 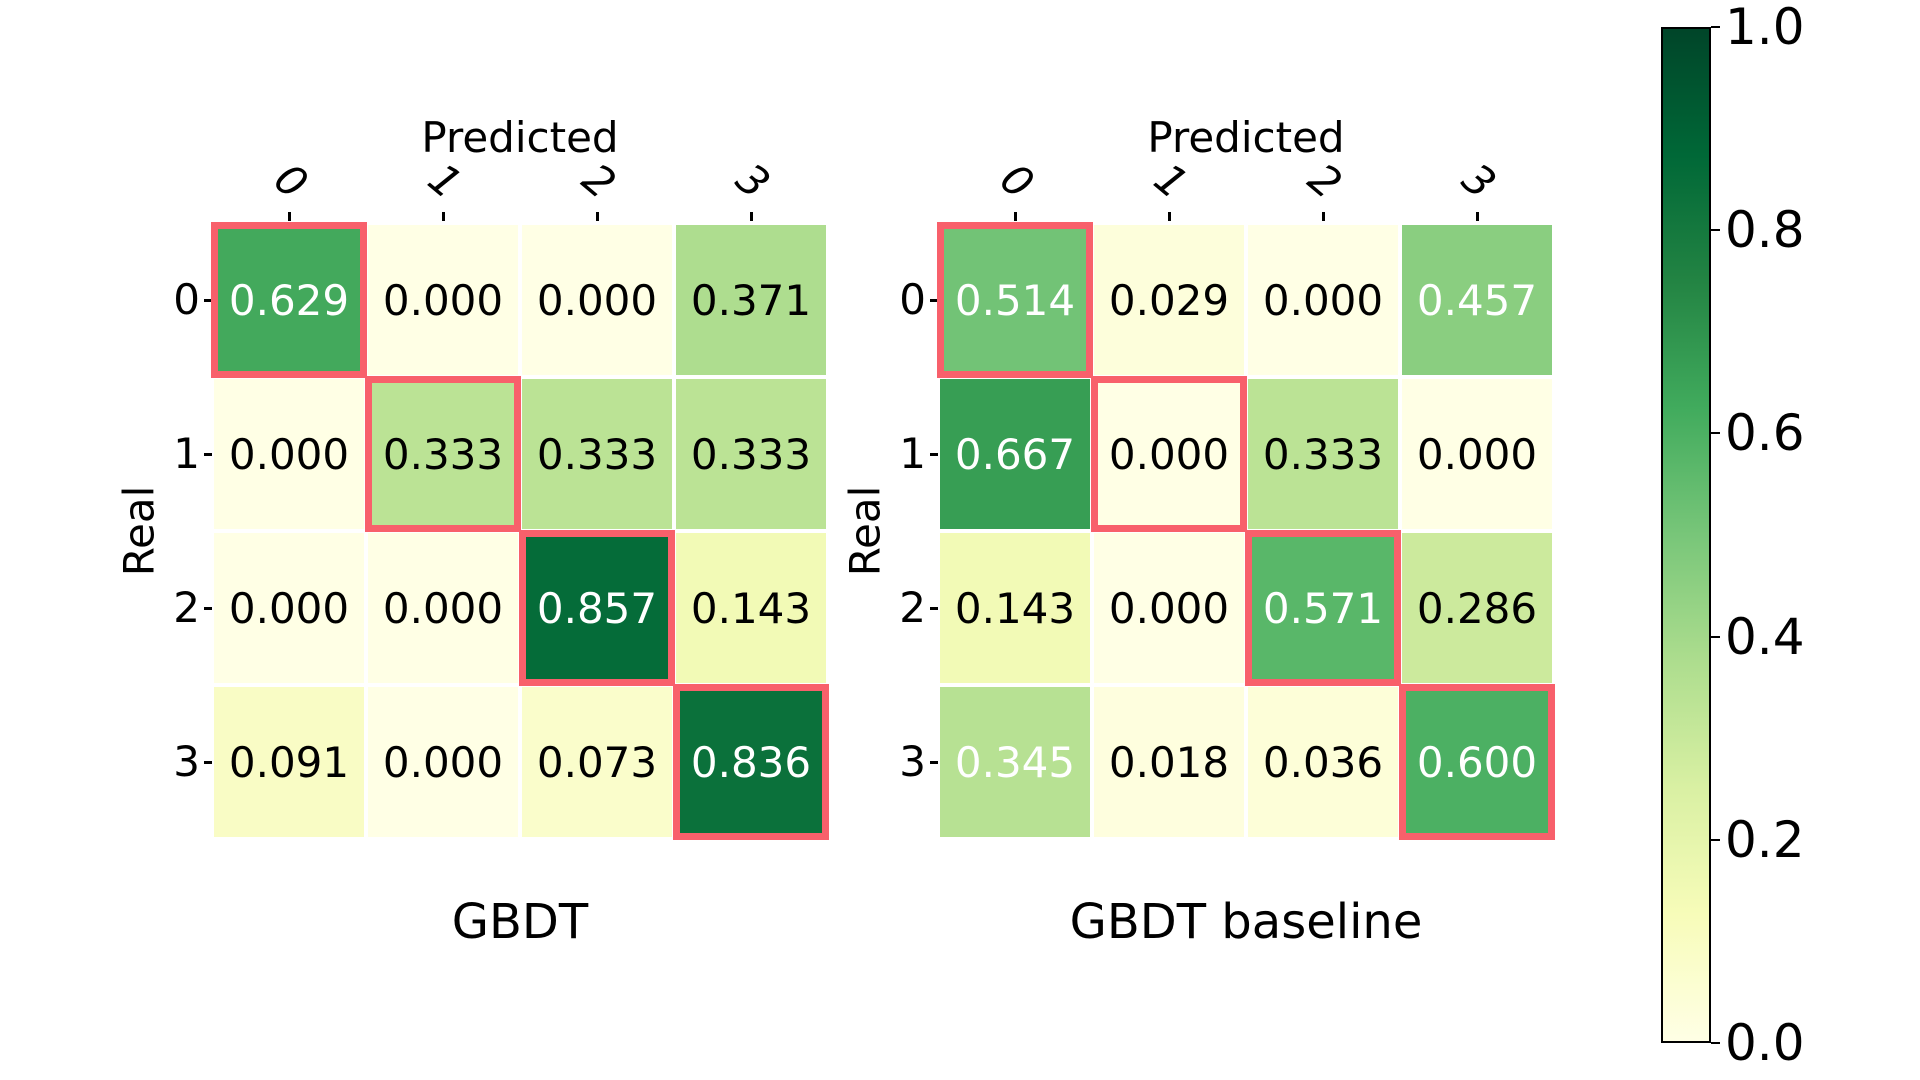 What do you see at coordinates (751, 762) in the screenshot?
I see `matrix-cell: 0.836` at bounding box center [751, 762].